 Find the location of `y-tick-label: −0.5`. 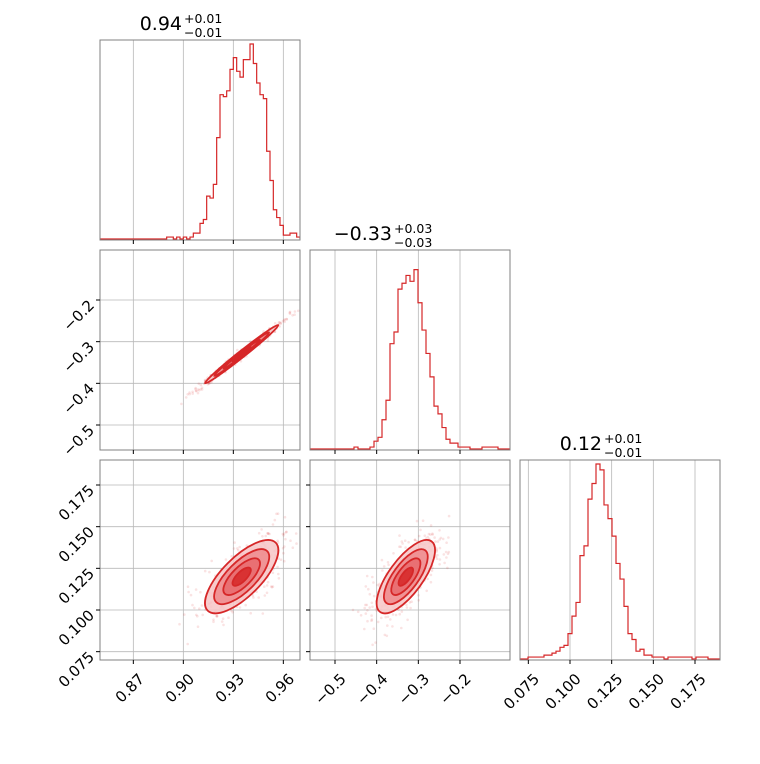

y-tick-label: −0.5 is located at coordinates (79, 440).